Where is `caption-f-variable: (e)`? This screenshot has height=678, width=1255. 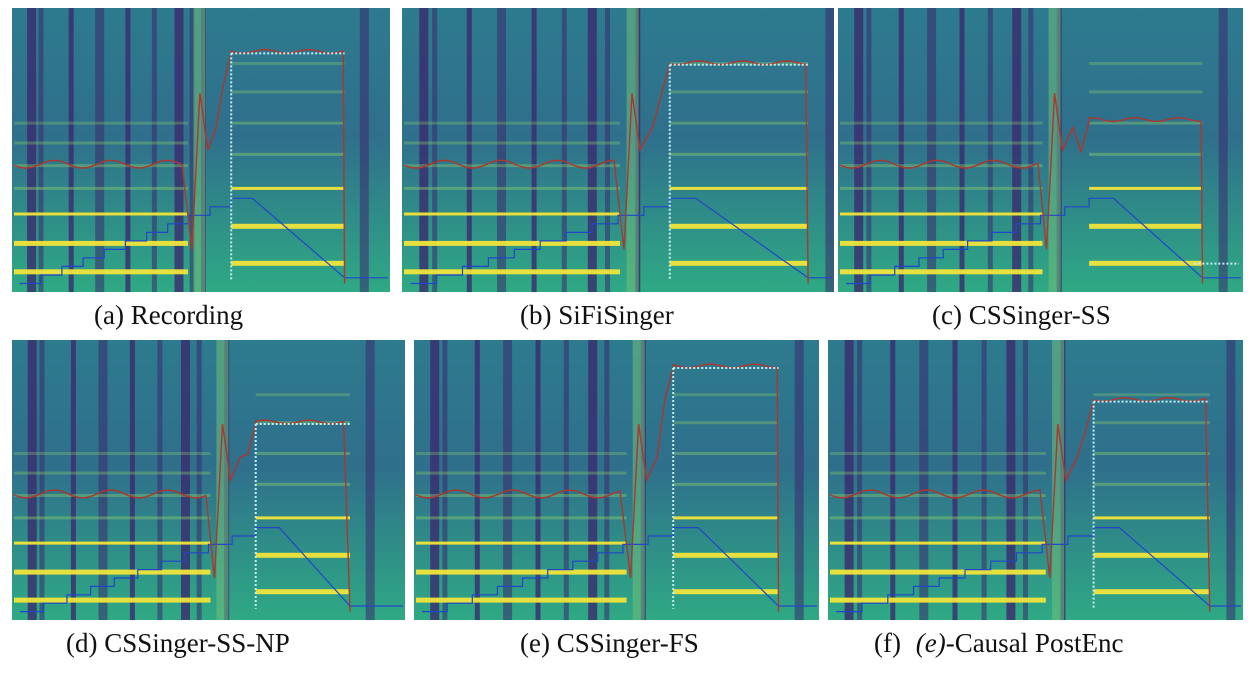
caption-f-variable: (e) is located at coordinates (930, 643).